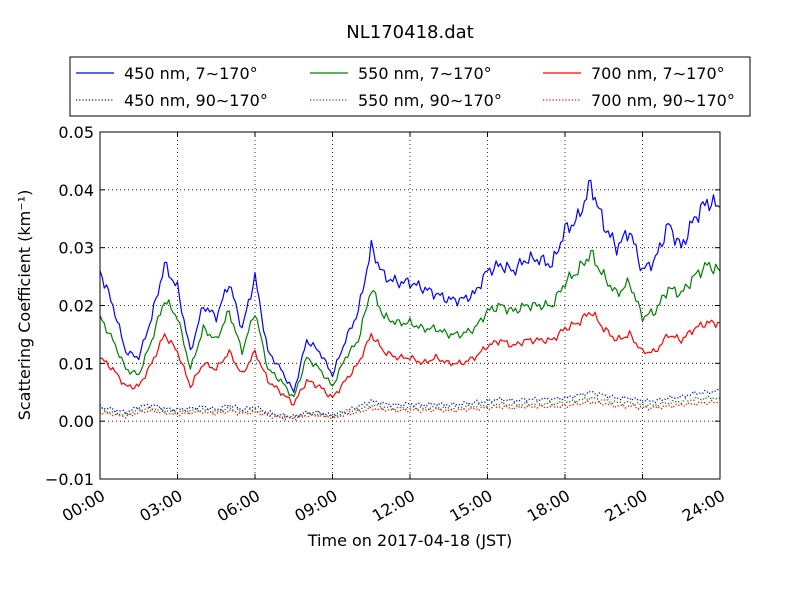  What do you see at coordinates (409, 540) in the screenshot?
I see `x-axis-label: Time on 2017-04-18 (JST)` at bounding box center [409, 540].